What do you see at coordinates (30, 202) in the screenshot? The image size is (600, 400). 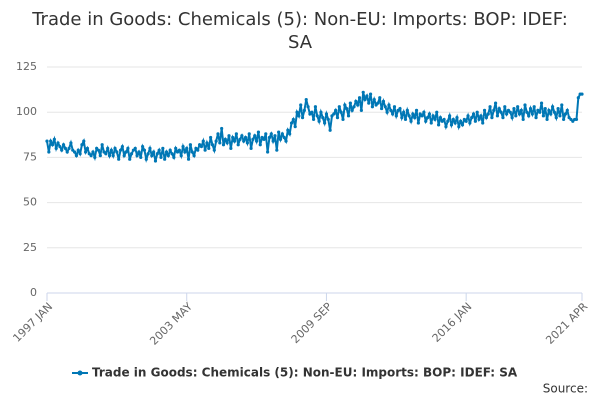 I see `y-tick-label: 50` at bounding box center [30, 202].